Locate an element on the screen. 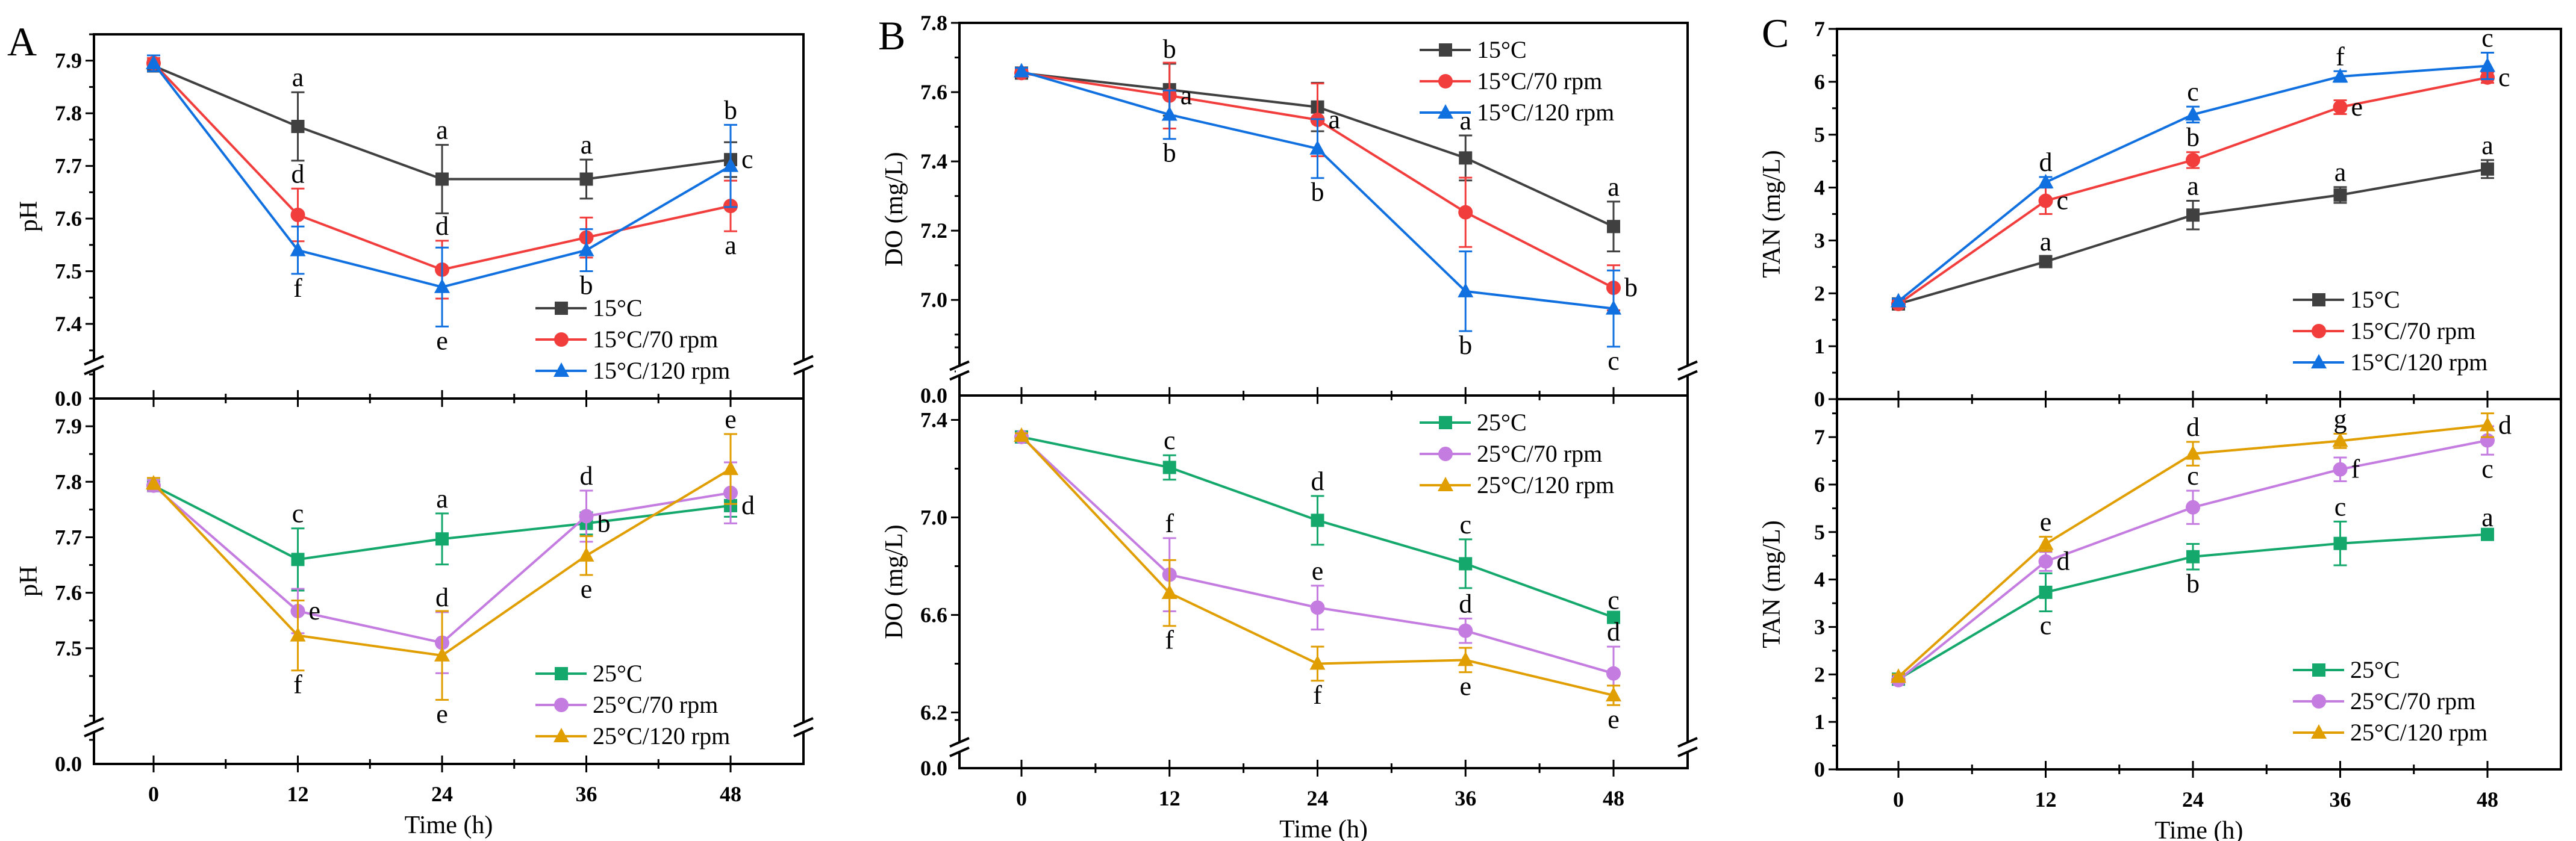 The height and width of the screenshot is (841, 2576). series-25-c-120-rpm: f f e e is located at coordinates (1317, 580).